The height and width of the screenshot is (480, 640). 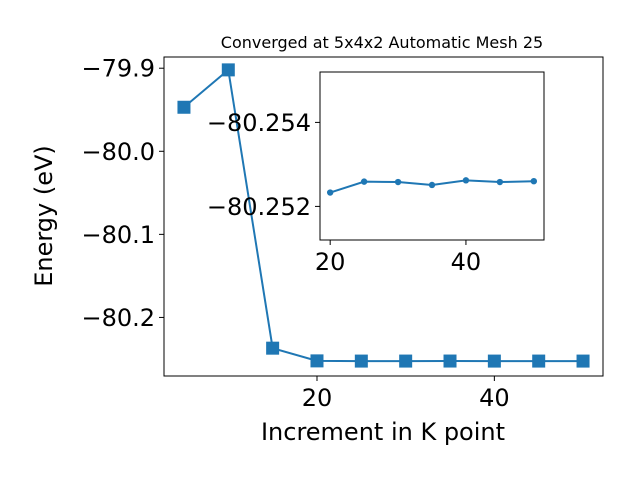 I want to click on main-y-tick-label: −80.2, so click(x=118, y=318).